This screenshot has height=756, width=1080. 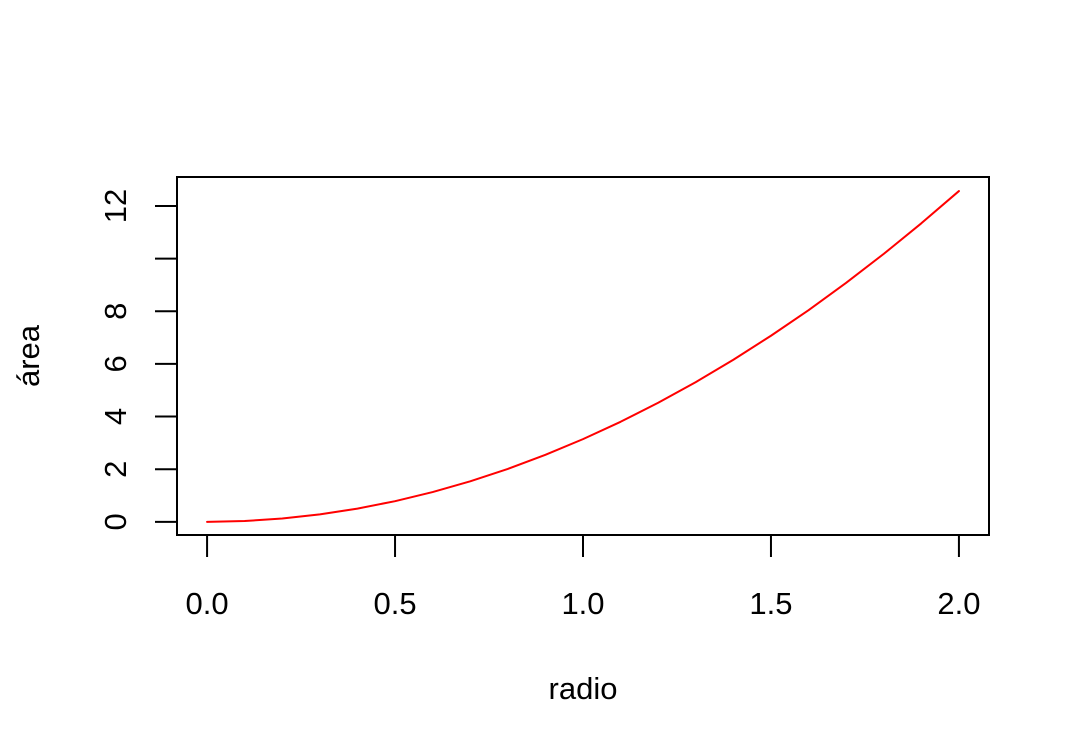 What do you see at coordinates (115, 521) in the screenshot?
I see `y-tick-label: 0` at bounding box center [115, 521].